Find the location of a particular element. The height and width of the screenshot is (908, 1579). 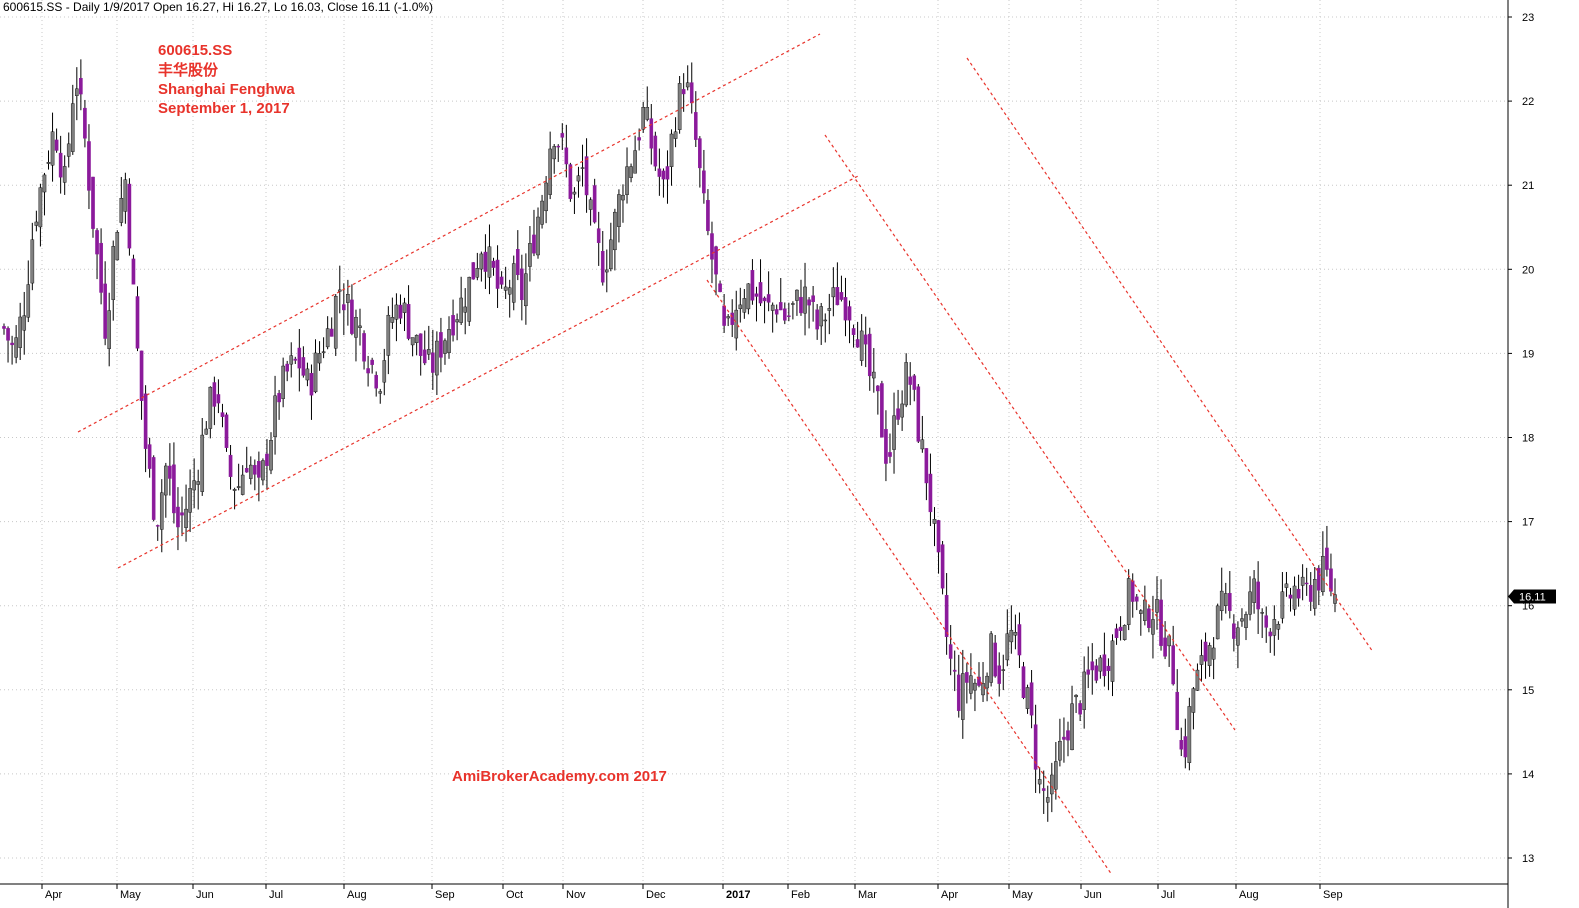

x-tick-label: 2017 is located at coordinates (738, 895).